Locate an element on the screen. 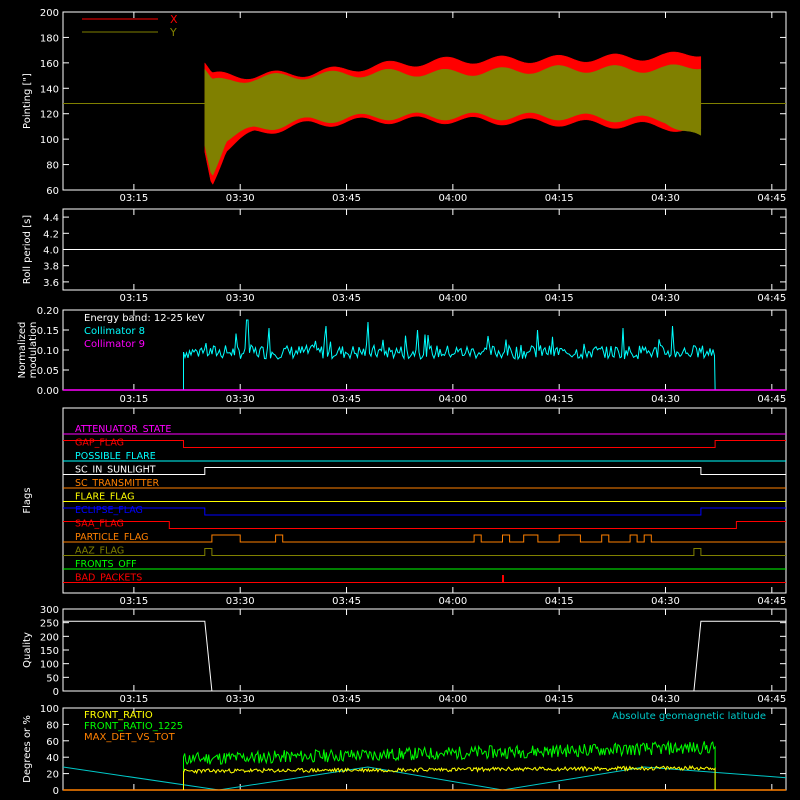  quality-ylabel: Quality is located at coordinates (27, 650).